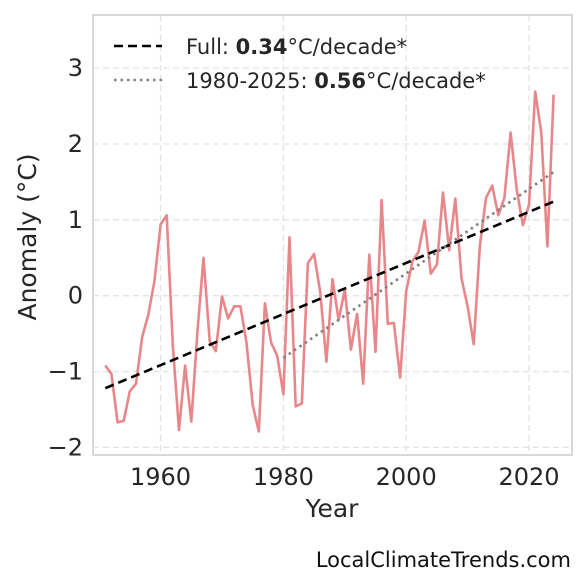 The image size is (585, 580). Describe the element at coordinates (345, 477) in the screenshot. I see `x-tick-labels: 1960 1980 2000 2020` at that location.